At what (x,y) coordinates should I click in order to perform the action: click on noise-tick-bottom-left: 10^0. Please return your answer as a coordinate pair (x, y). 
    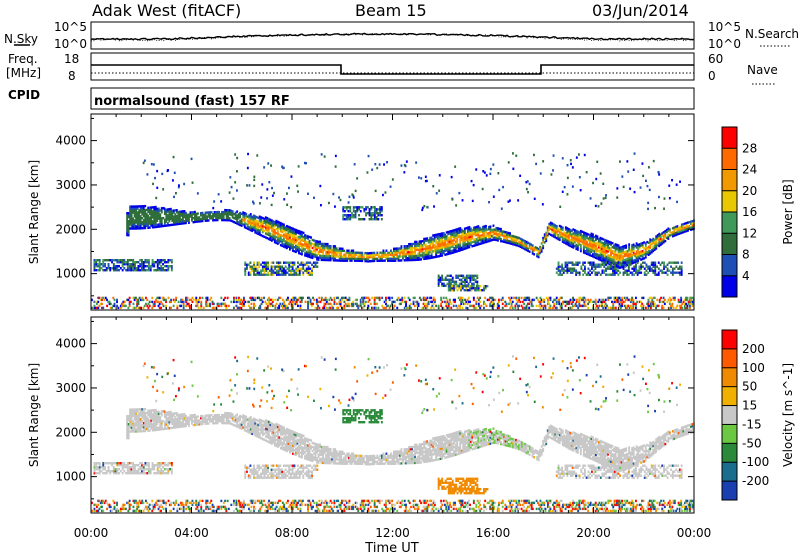
    Looking at the image, I should click on (70, 44).